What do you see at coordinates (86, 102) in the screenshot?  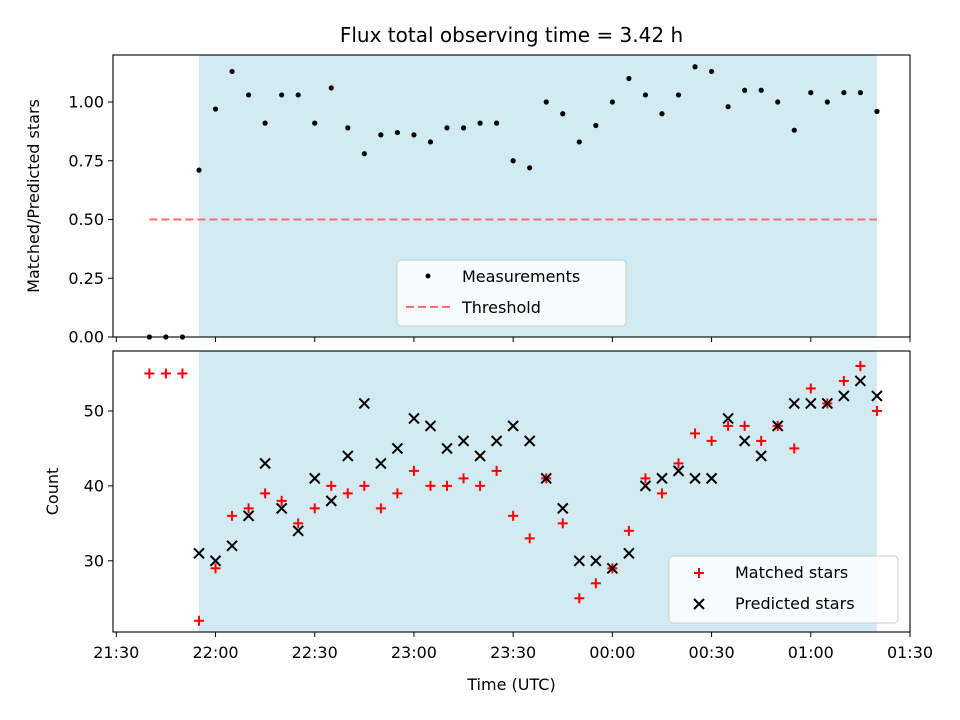 I see `ratio-y-tick-label: 1.00` at bounding box center [86, 102].